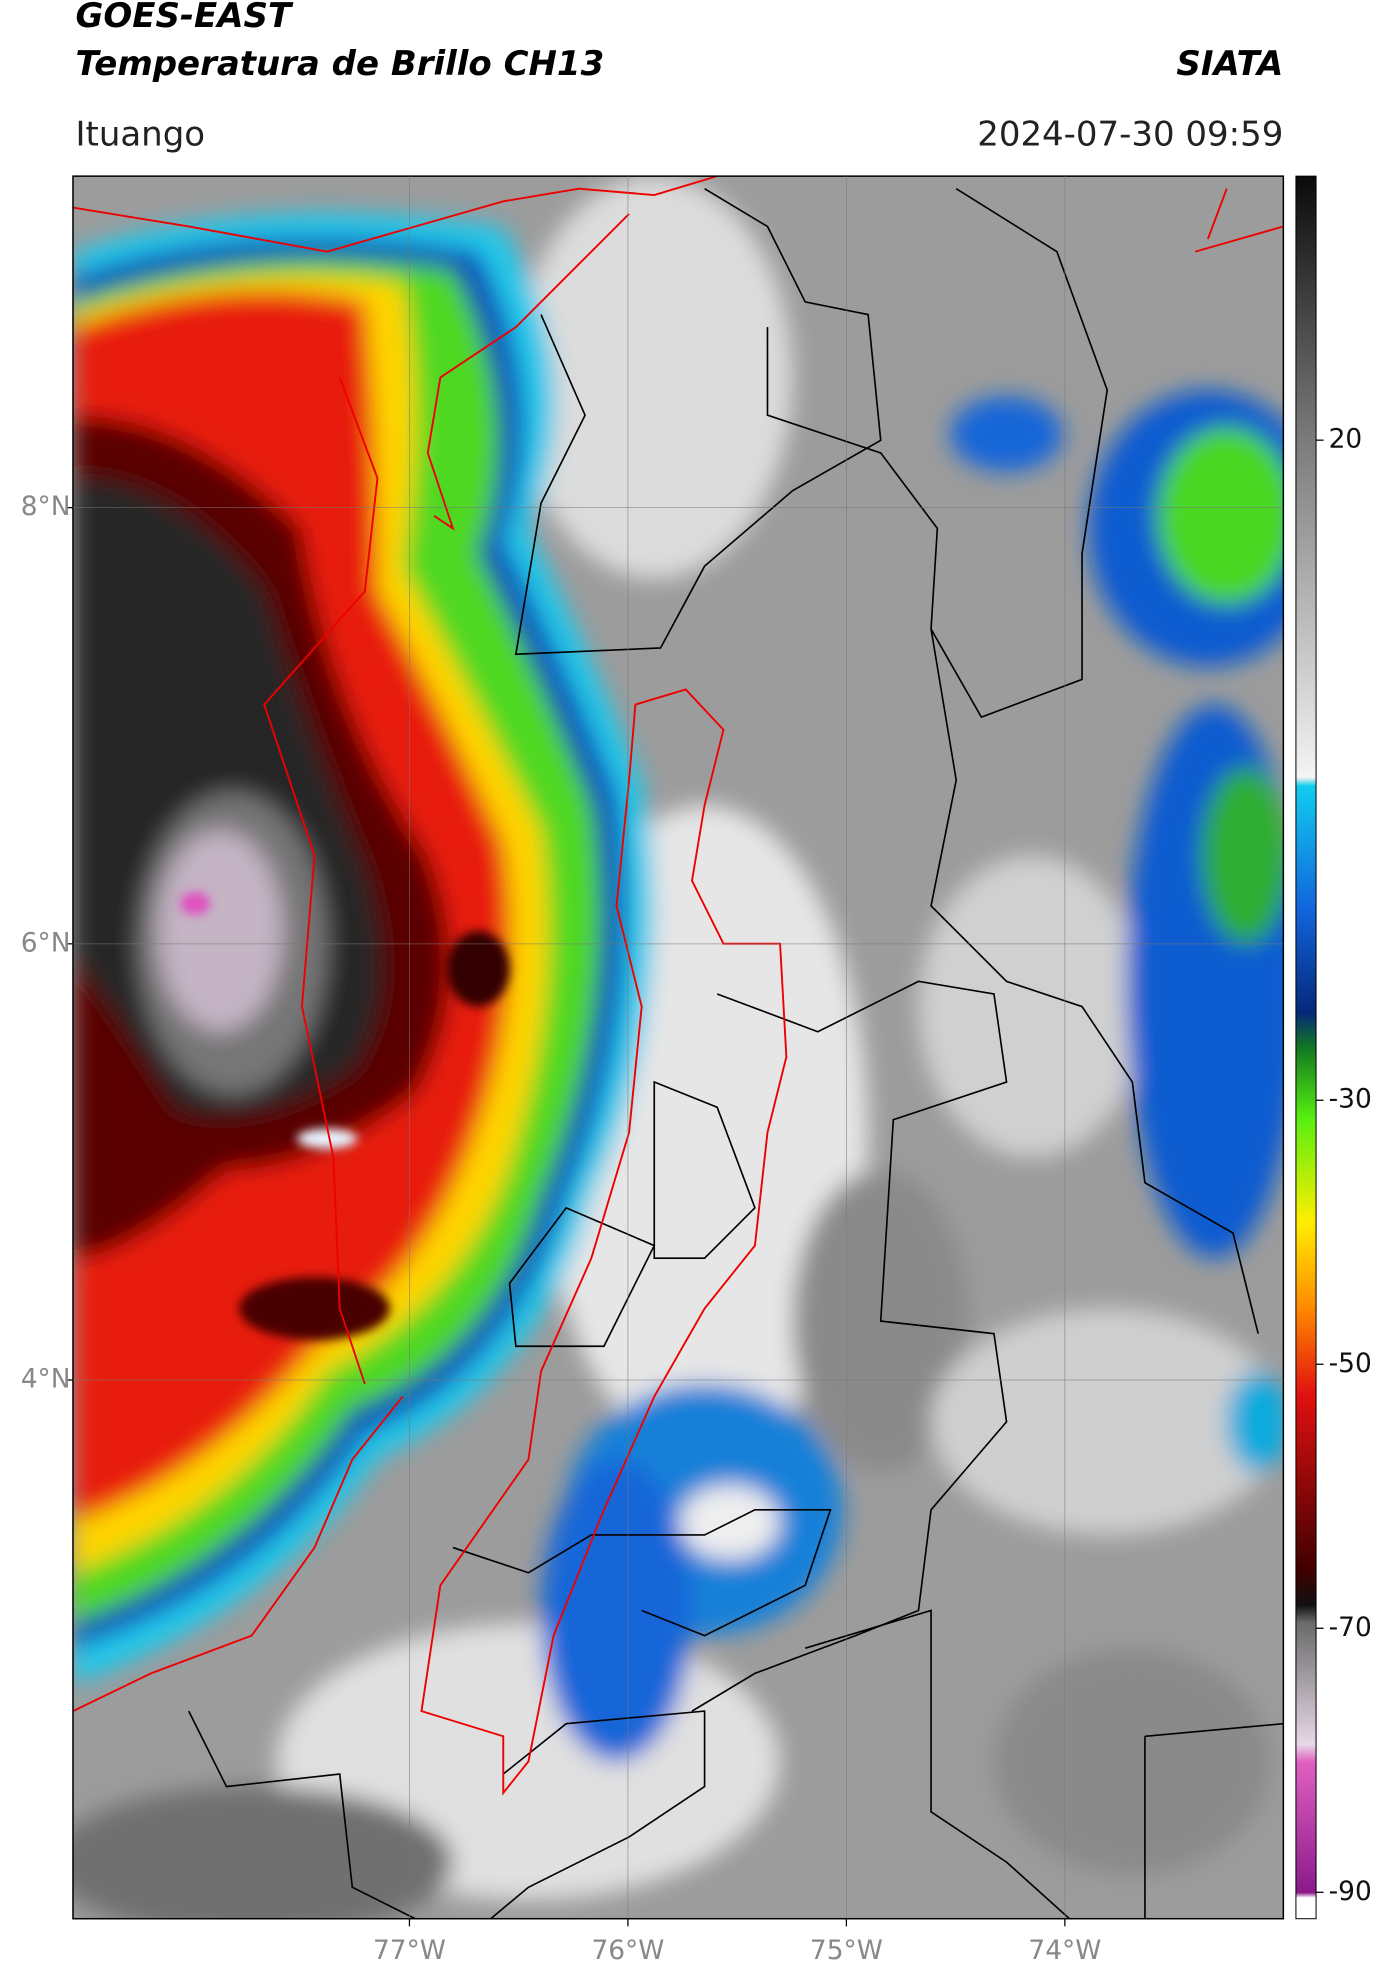  What do you see at coordinates (1350, 1363) in the screenshot?
I see `colorbar-label: -50` at bounding box center [1350, 1363].